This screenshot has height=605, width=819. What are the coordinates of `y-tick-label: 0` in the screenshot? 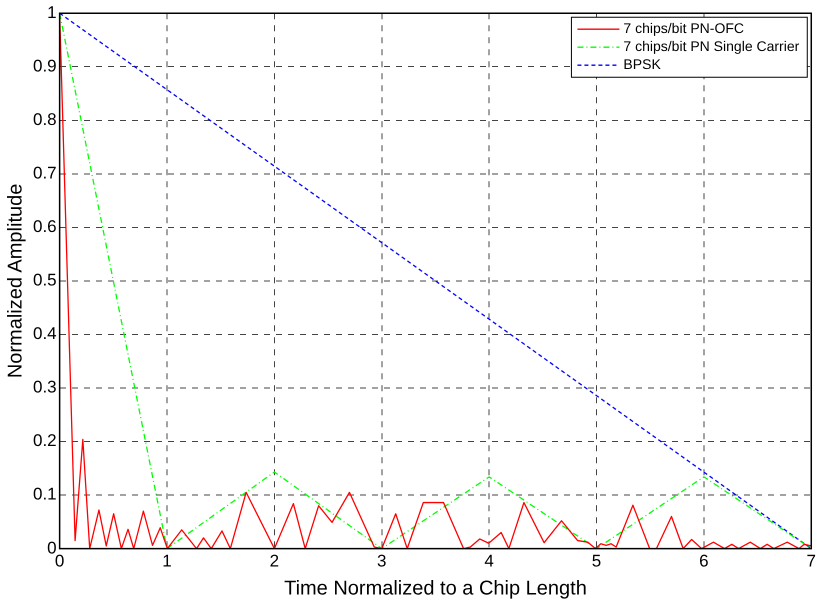 It's located at (52, 548).